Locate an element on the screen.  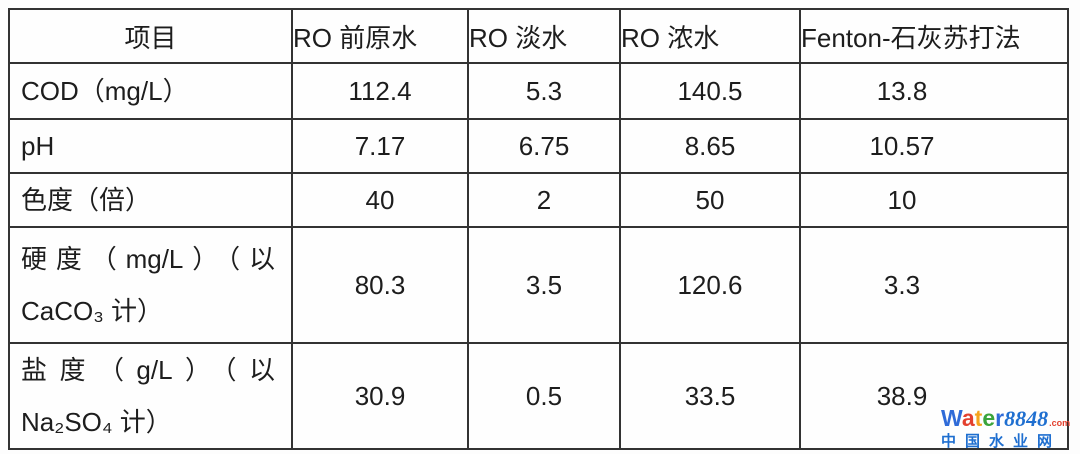
water8848-watermark-logo: Water 8848 .com 中国水业网 is located at coordinates (1009, 428).